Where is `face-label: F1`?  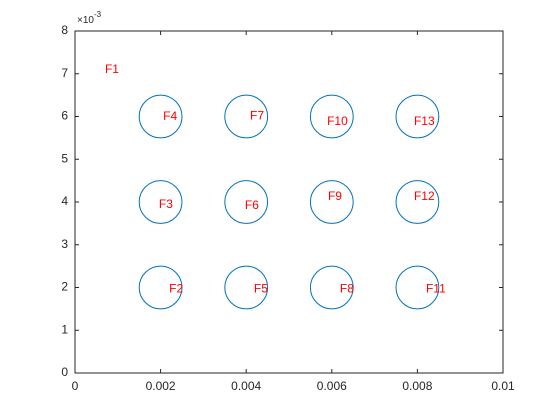
face-label: F1 is located at coordinates (112, 69).